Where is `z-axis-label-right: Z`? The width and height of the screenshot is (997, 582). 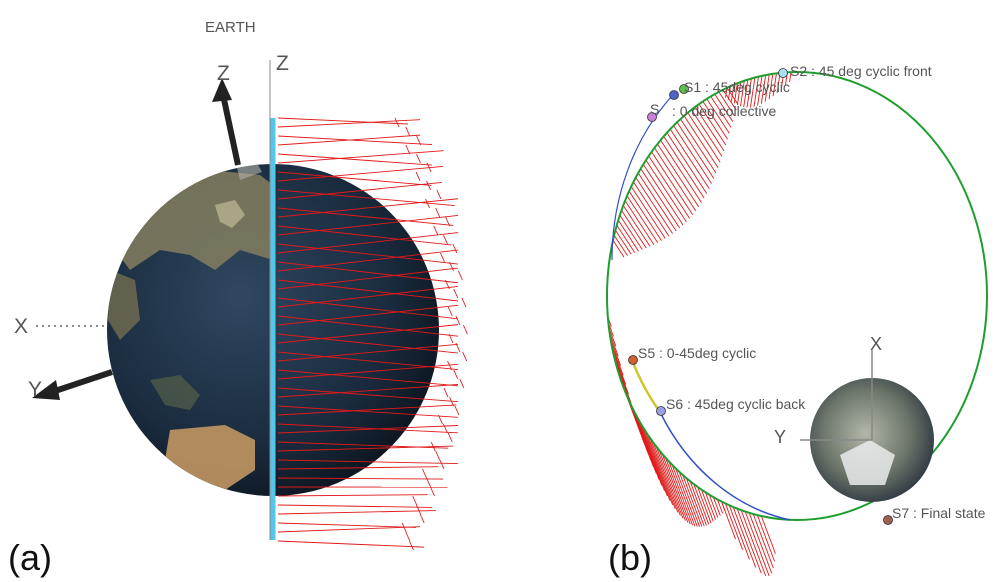
z-axis-label-right: Z is located at coordinates (282, 63).